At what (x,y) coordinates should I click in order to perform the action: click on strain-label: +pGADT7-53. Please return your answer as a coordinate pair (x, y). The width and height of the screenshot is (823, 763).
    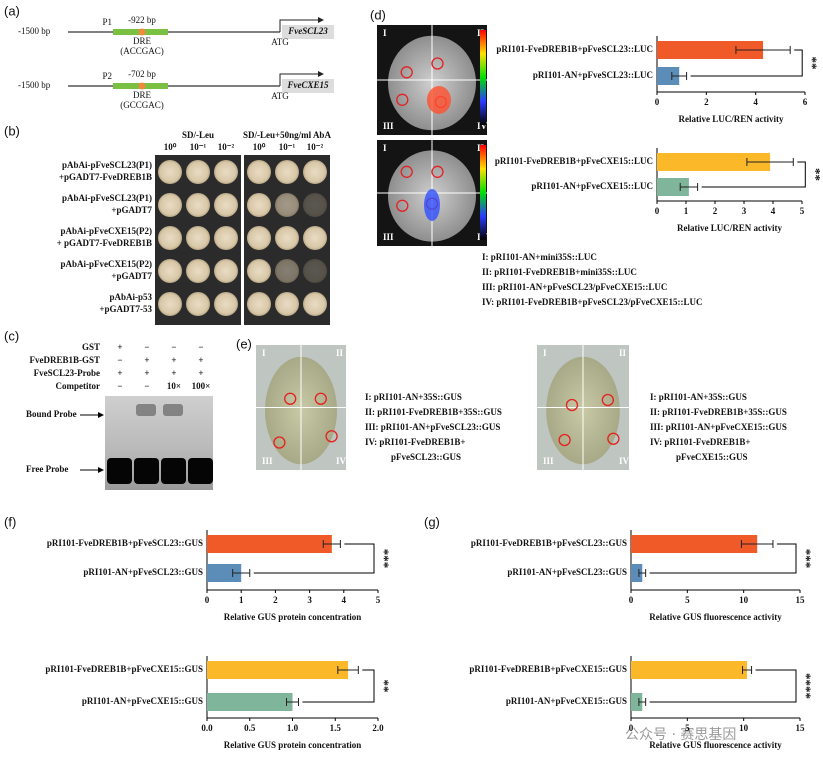
    Looking at the image, I should click on (125, 309).